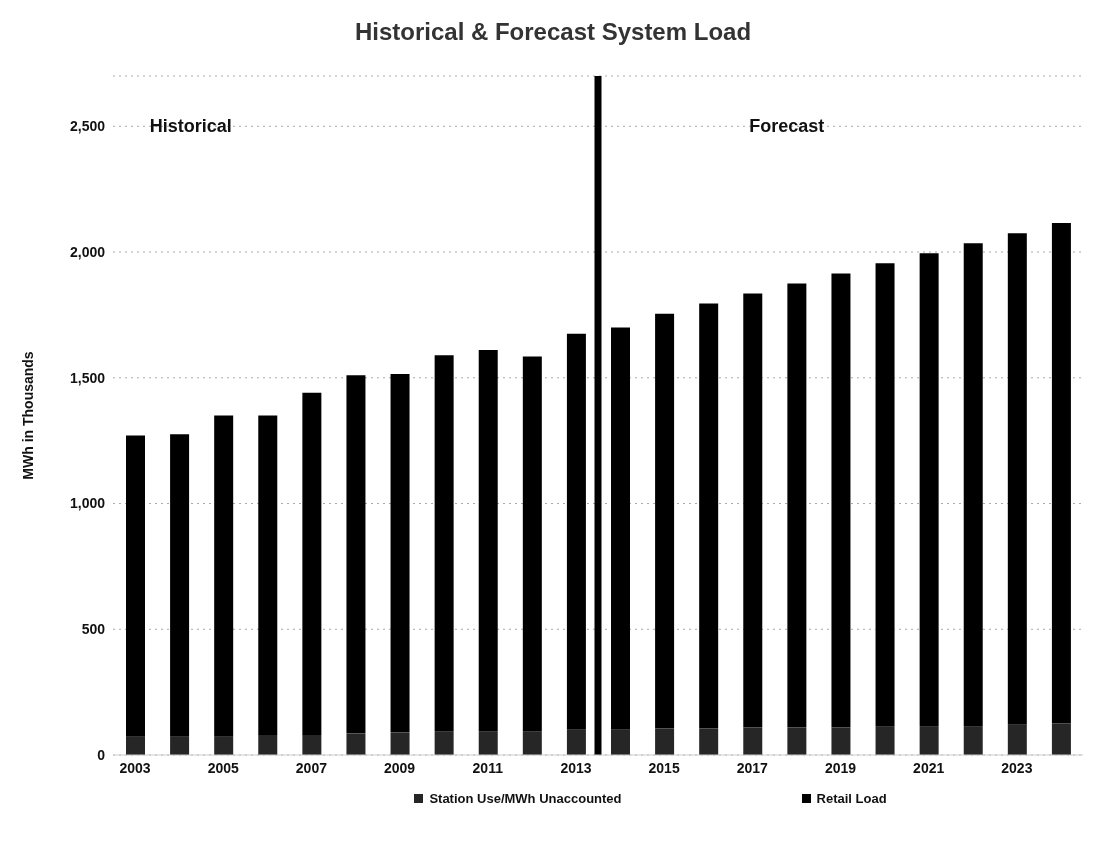 This screenshot has width=1110, height=850. Describe the element at coordinates (525, 798) in the screenshot. I see `legend-label: Station Use/MWh Unaccounted` at that location.